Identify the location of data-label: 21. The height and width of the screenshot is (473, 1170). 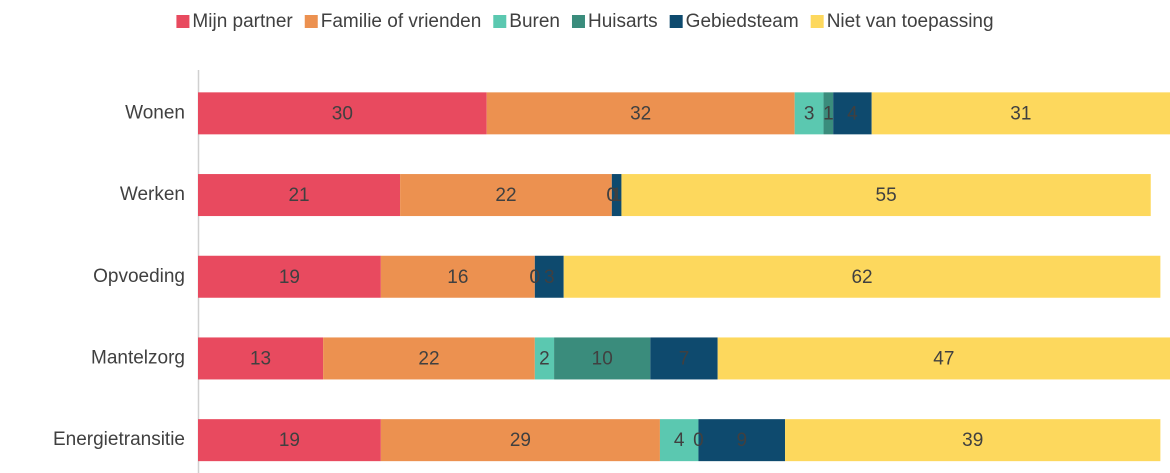
(298, 195).